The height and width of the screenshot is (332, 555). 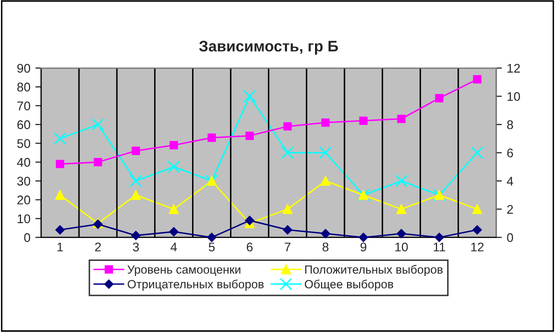 What do you see at coordinates (287, 247) in the screenshot?
I see `x-tick-label: 7` at bounding box center [287, 247].